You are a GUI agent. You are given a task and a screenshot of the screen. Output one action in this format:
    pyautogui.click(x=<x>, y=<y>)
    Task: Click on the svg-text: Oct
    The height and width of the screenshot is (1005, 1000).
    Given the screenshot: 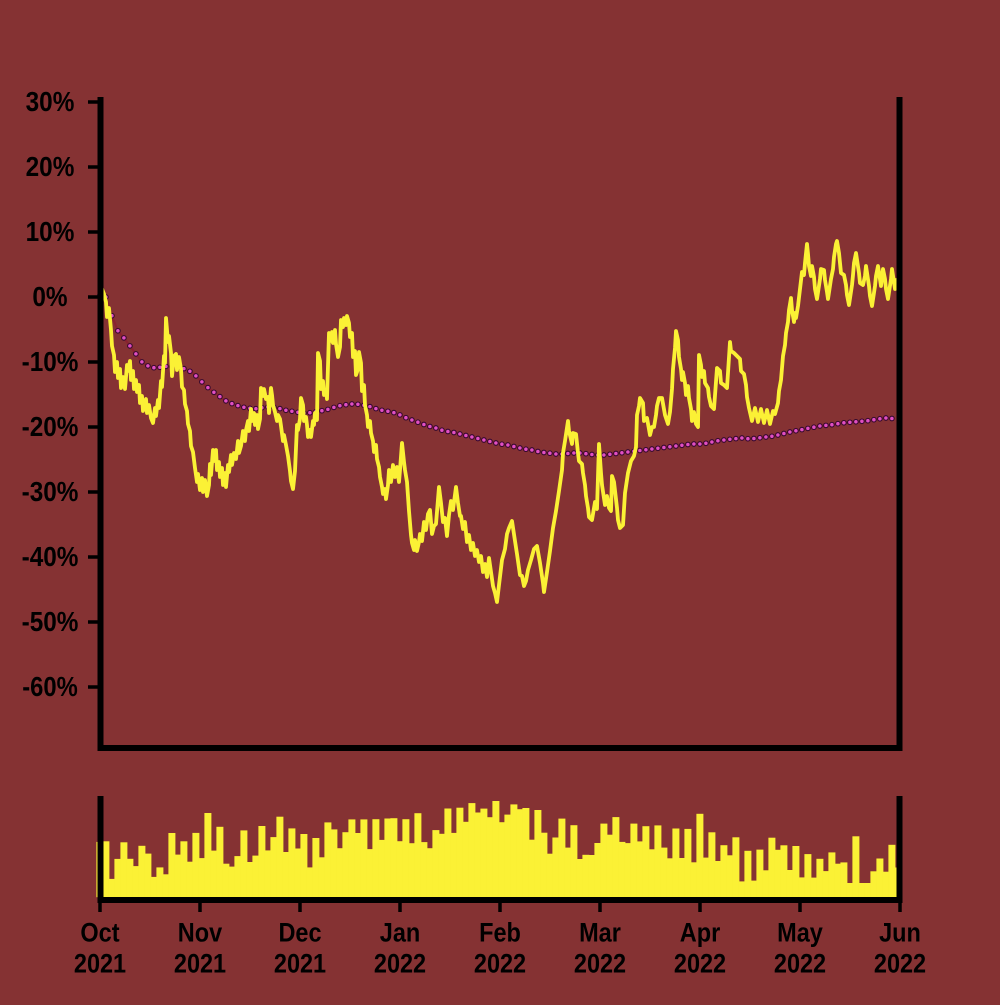 What is the action you would take?
    pyautogui.click(x=99, y=933)
    